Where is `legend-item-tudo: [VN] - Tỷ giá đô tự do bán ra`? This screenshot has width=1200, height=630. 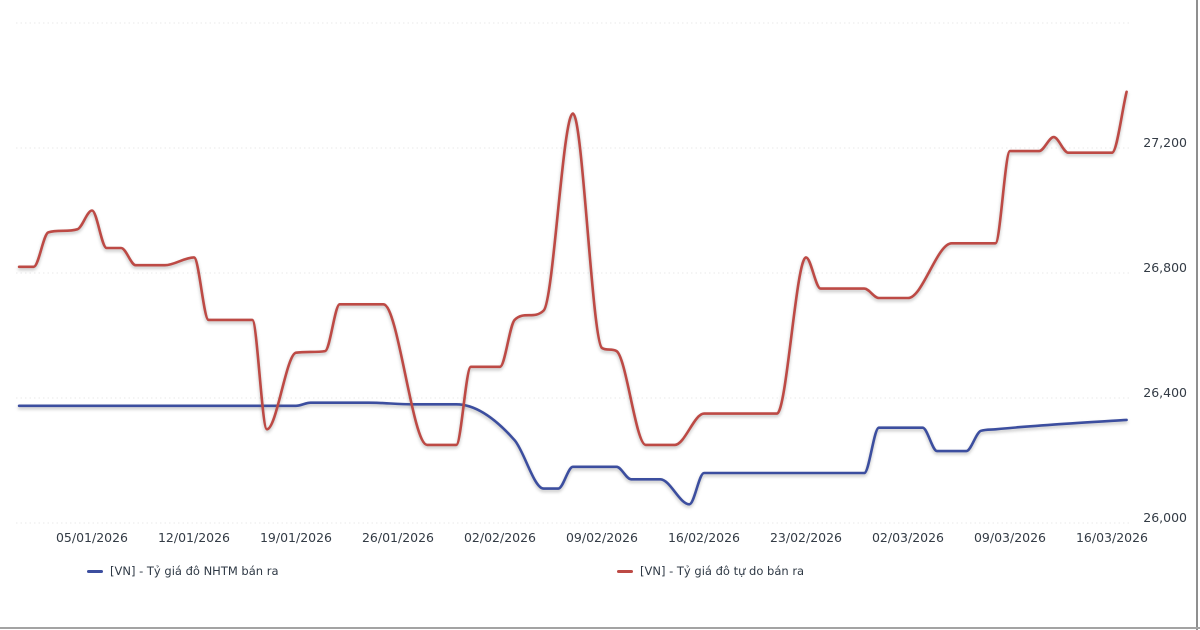 legend-item-tudo: [VN] - Tỷ giá đô tự do bán ra is located at coordinates (710, 571).